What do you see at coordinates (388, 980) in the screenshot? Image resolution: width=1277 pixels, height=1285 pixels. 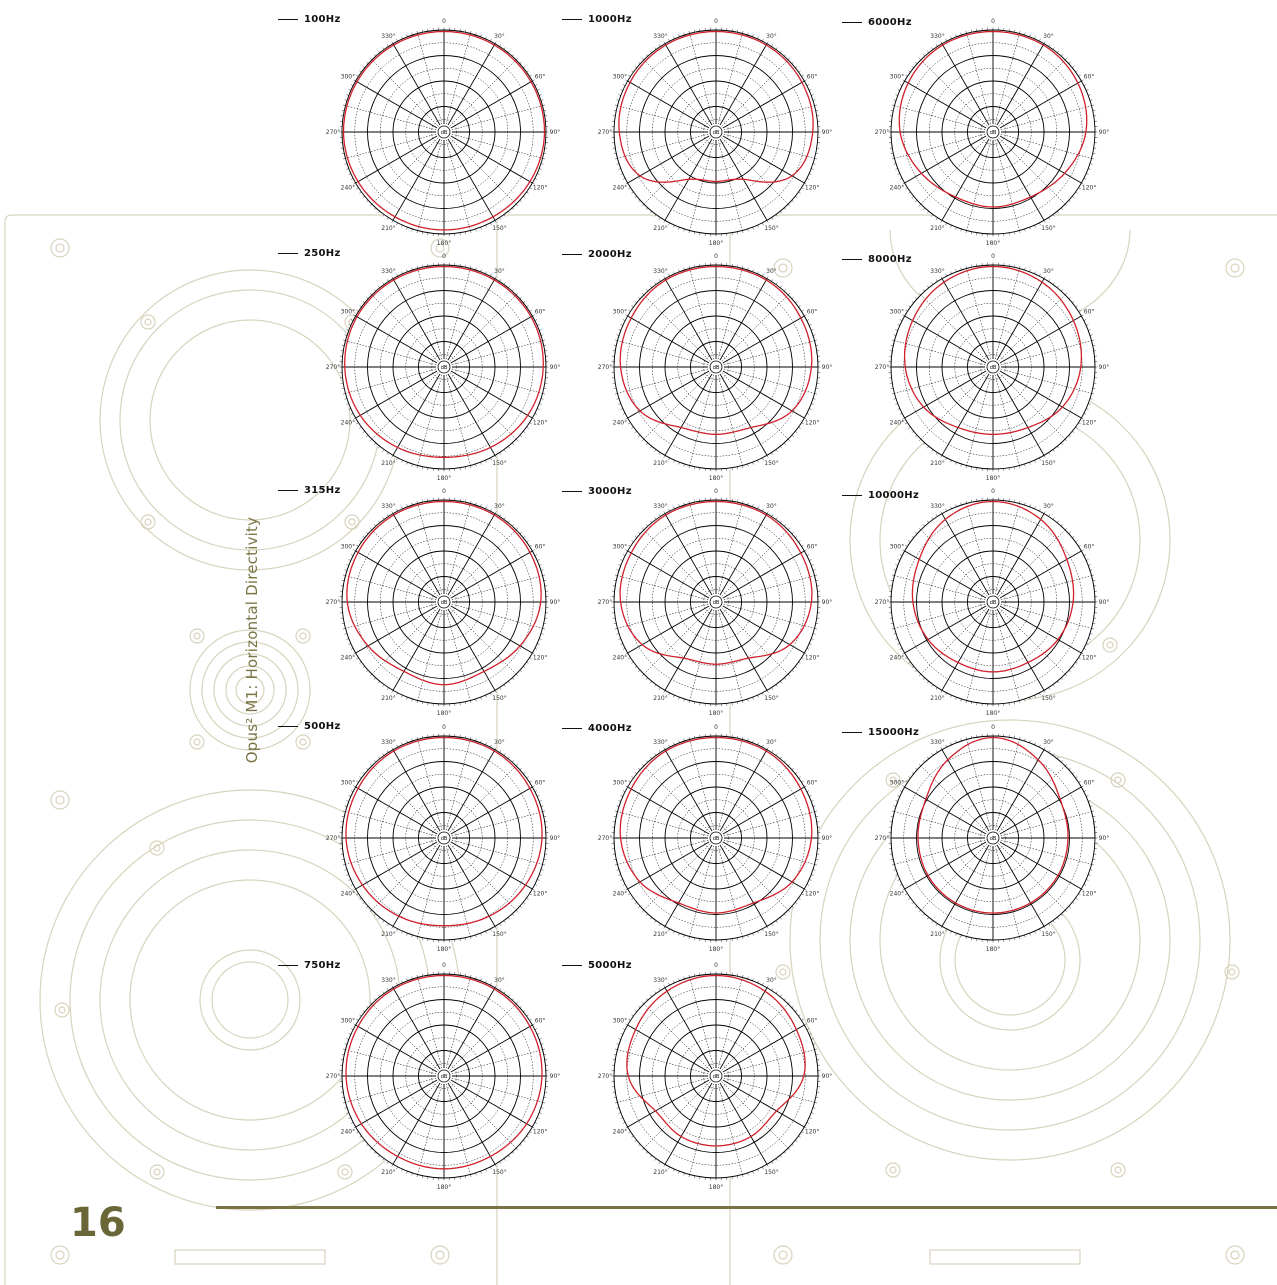 I see `angle-label: 330°` at bounding box center [388, 980].